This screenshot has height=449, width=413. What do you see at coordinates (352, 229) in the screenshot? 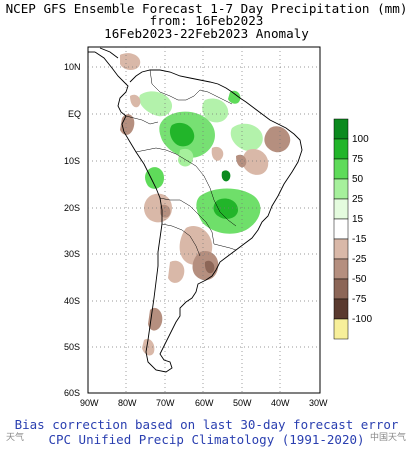
I see `color-legend: 100 75 50 25 15 -15 -25 -50 -75 -100` at bounding box center [352, 229].